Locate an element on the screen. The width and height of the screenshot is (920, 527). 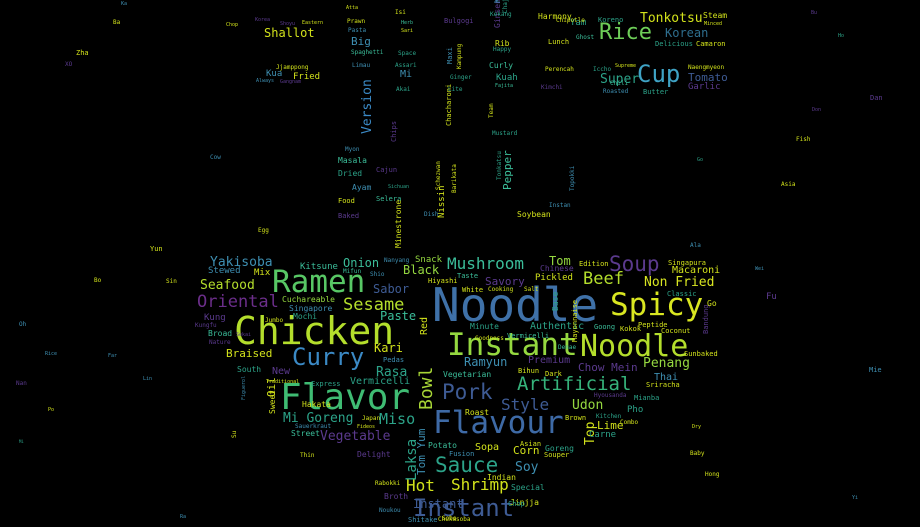
cloud-word: Rib is located at coordinates (502, 43).